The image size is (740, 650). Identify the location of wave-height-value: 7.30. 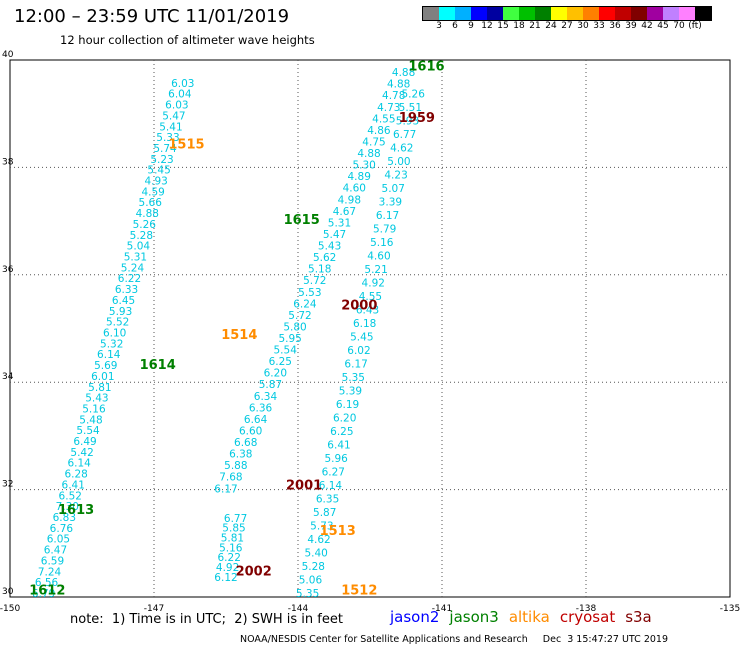
(67, 507).